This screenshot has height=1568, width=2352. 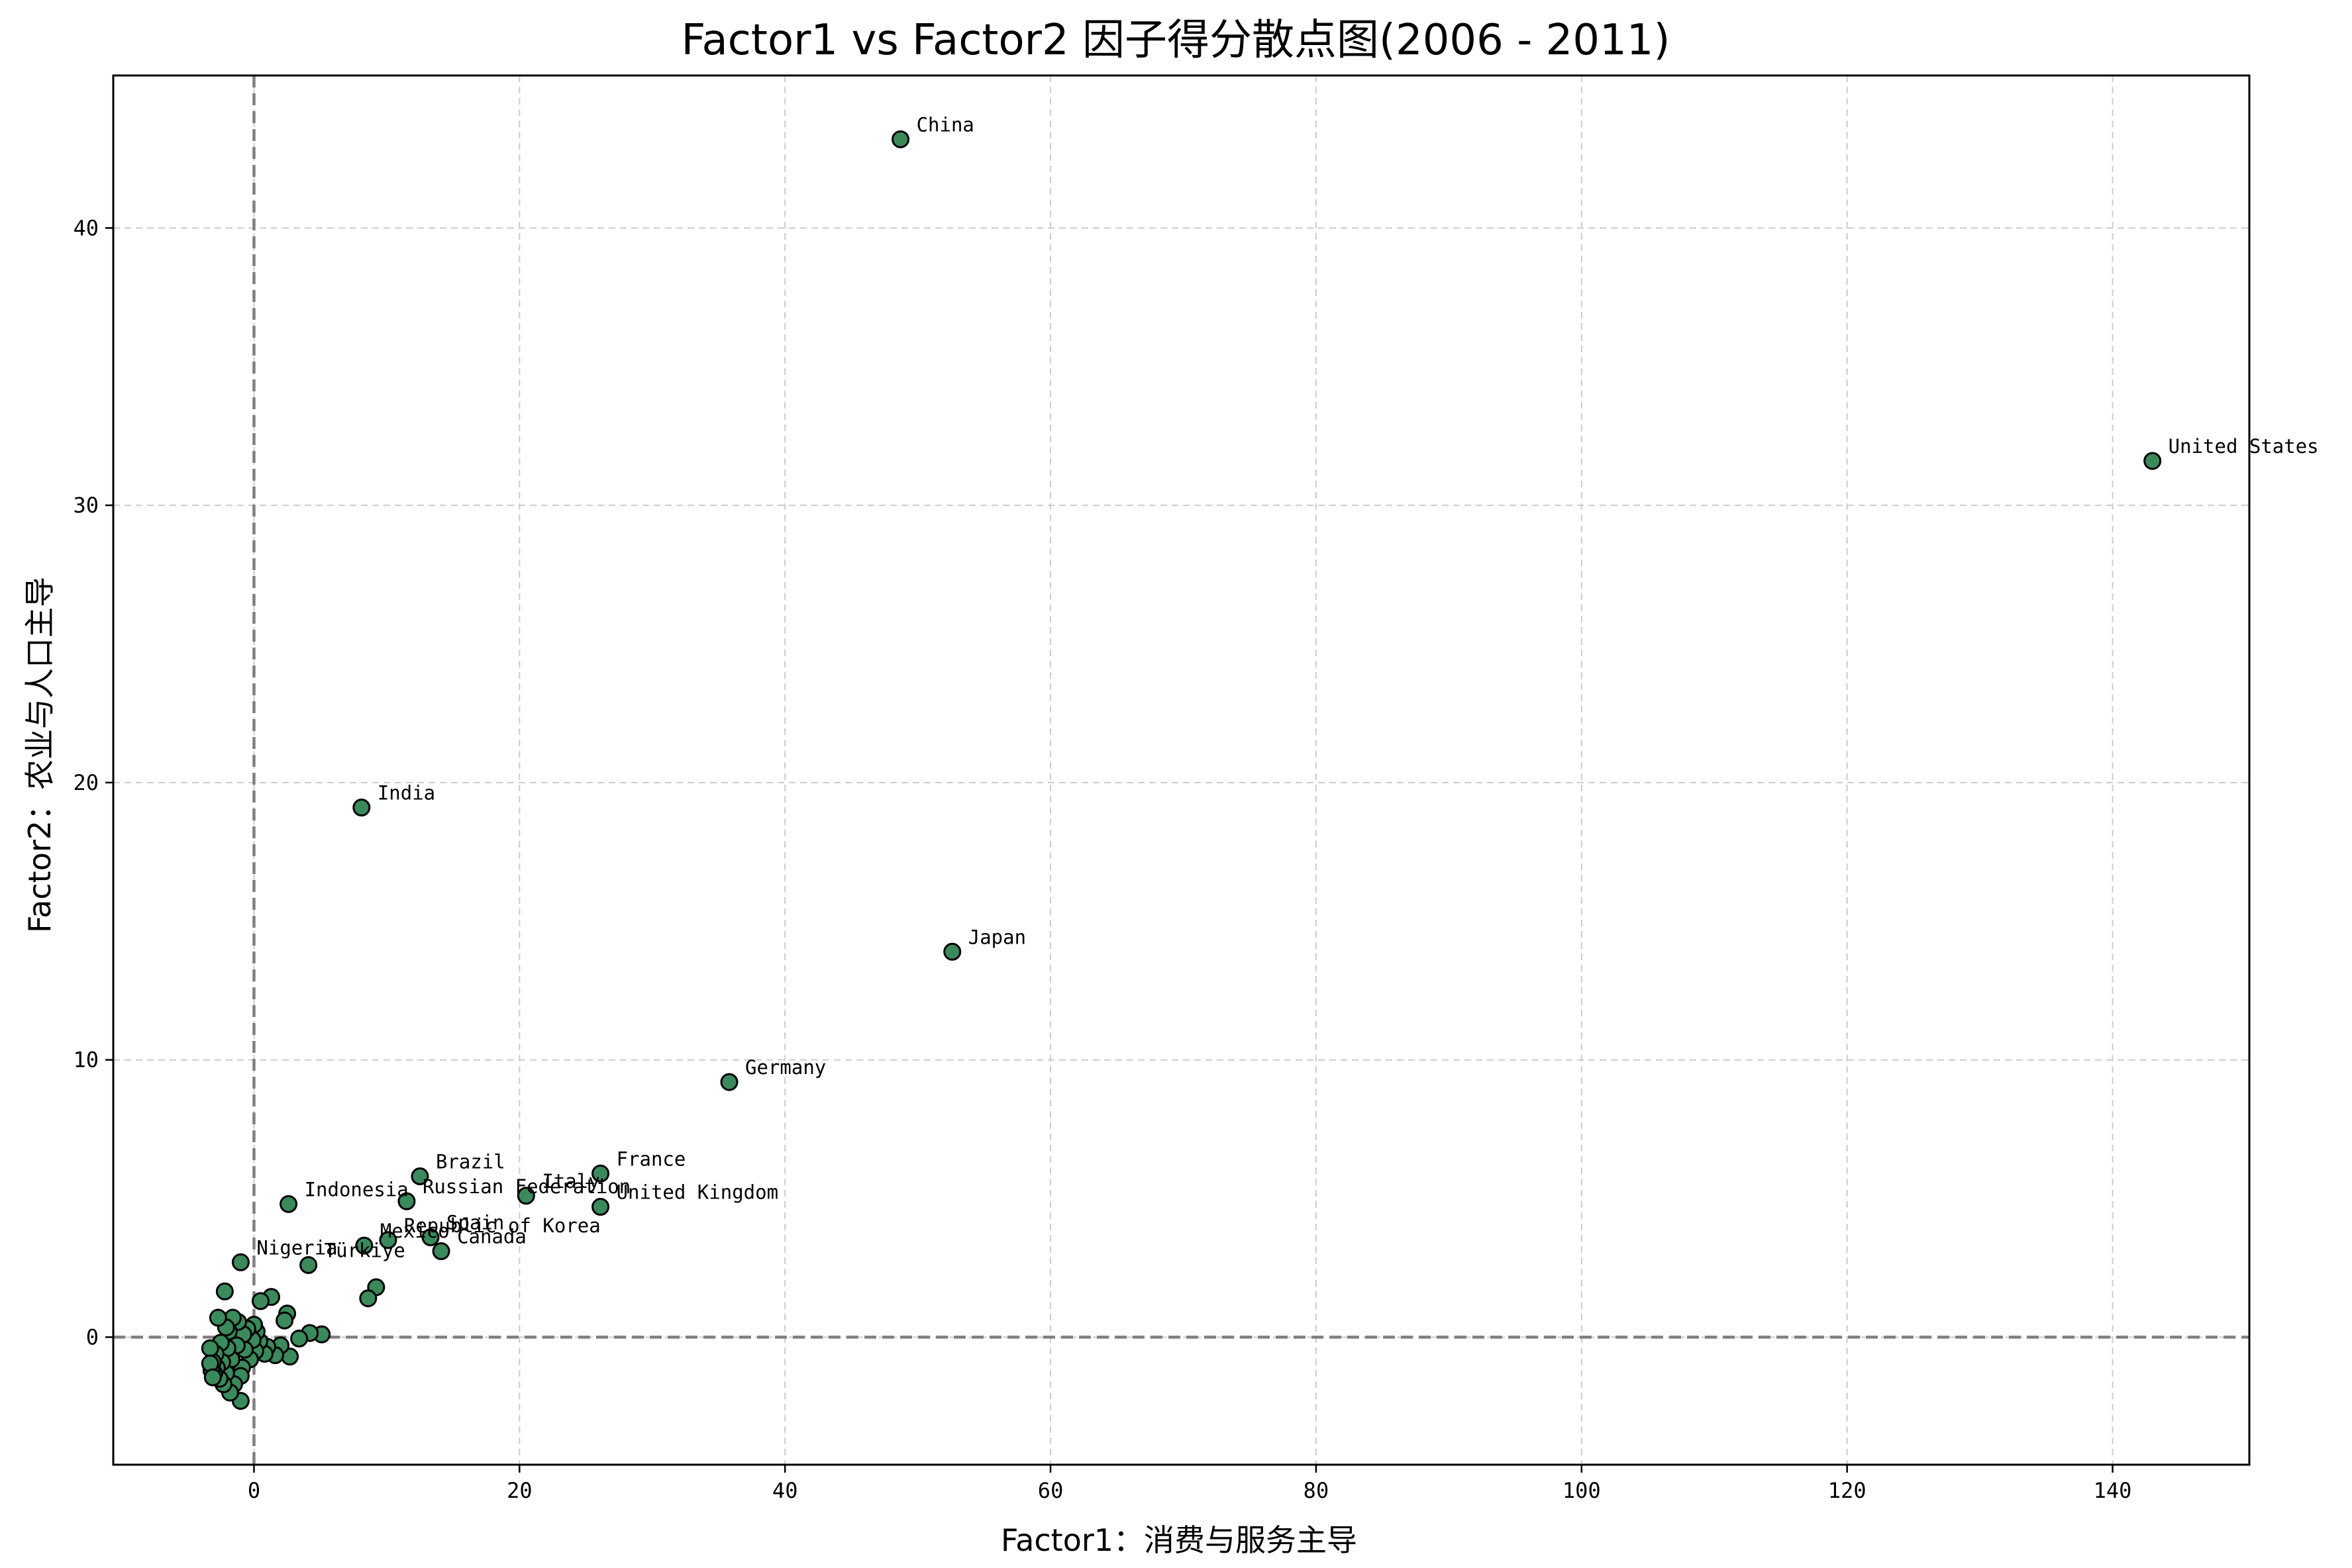 I want to click on x-tick-label-7: 140, so click(x=2113, y=1490).